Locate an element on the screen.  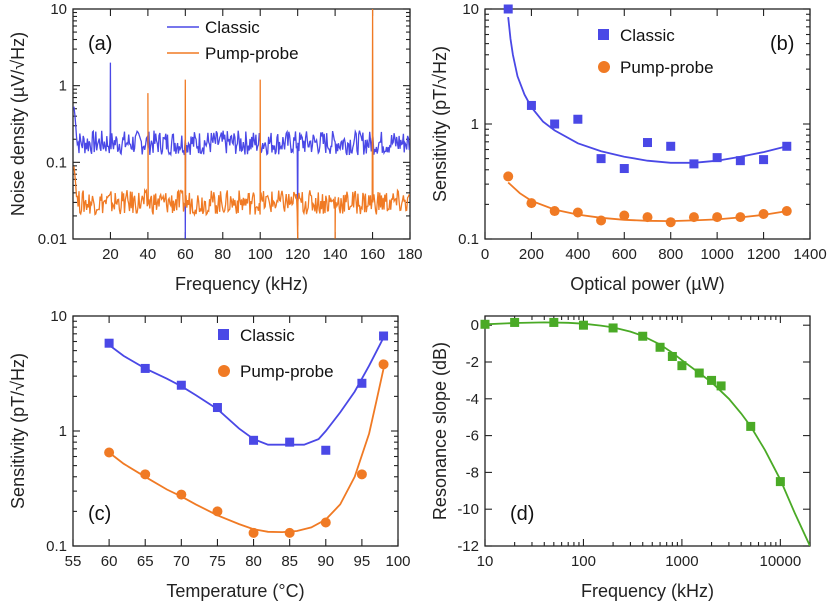
panel-label: (b) is located at coordinates (782, 44).